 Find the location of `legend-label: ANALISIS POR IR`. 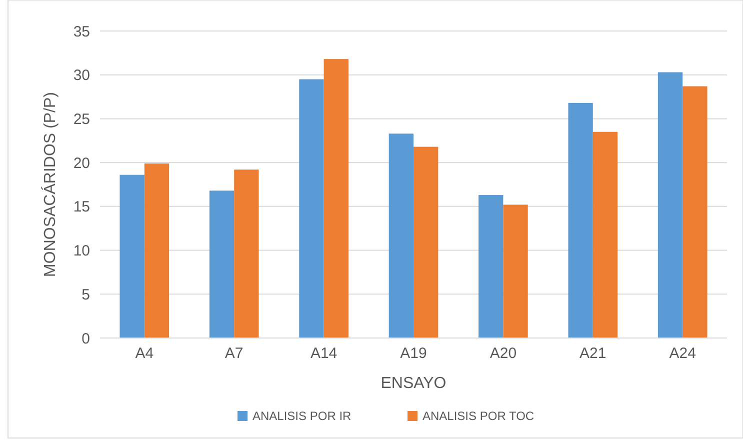

legend-label: ANALISIS POR IR is located at coordinates (302, 416).